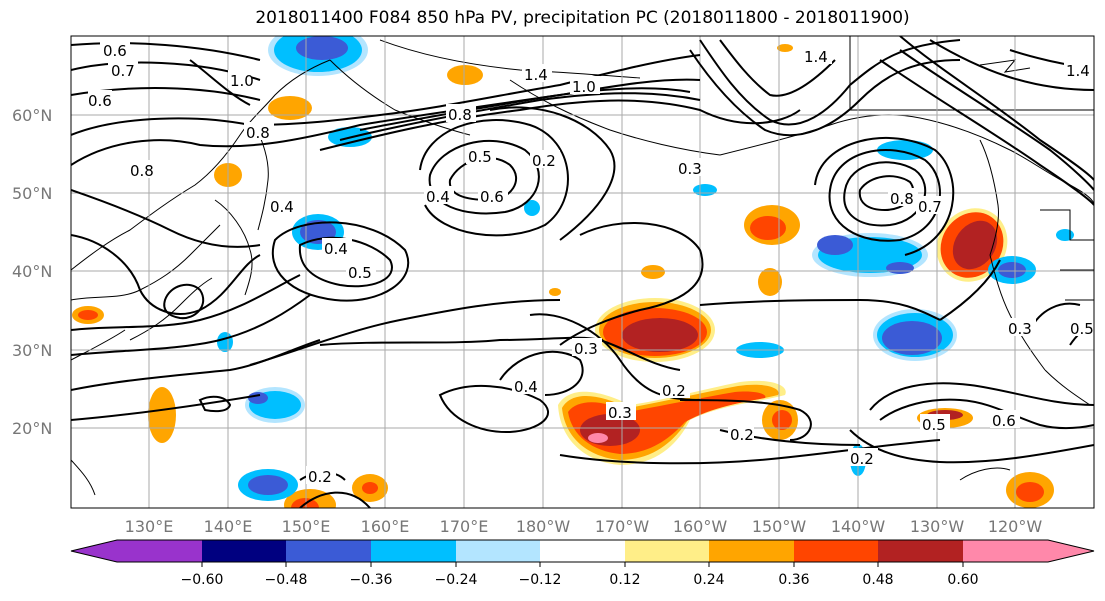 This screenshot has width=1105, height=601. What do you see at coordinates (877, 580) in the screenshot?
I see `colorbar-tick-label: 0.48` at bounding box center [877, 580].